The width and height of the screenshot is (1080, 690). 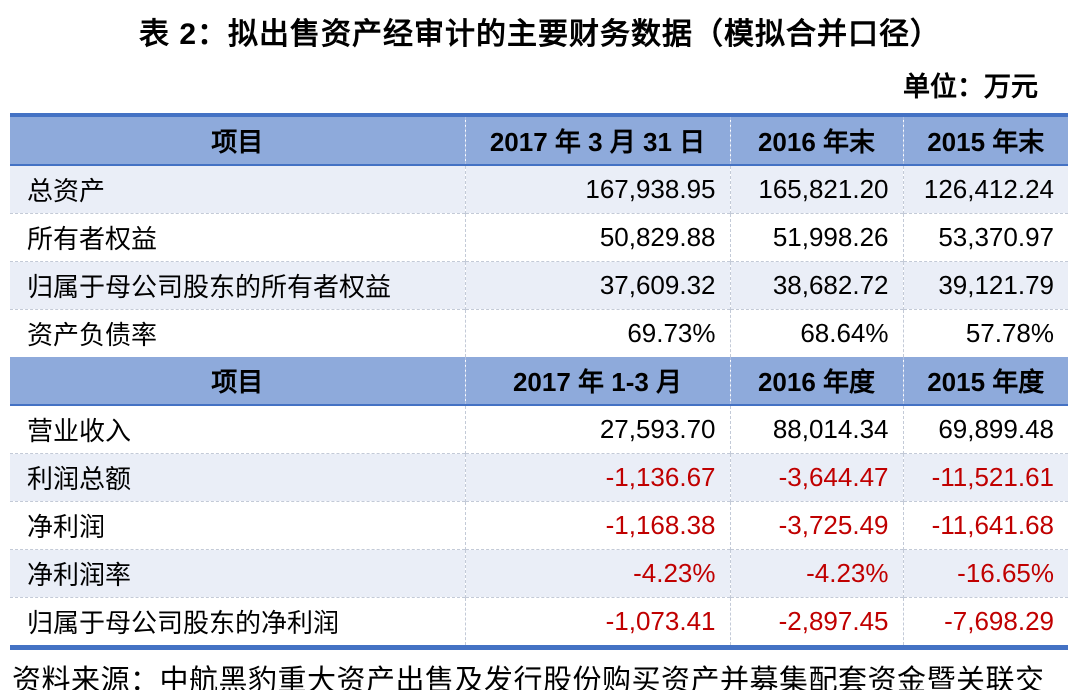 I want to click on cell-value: 38,682.72, so click(x=816, y=285).